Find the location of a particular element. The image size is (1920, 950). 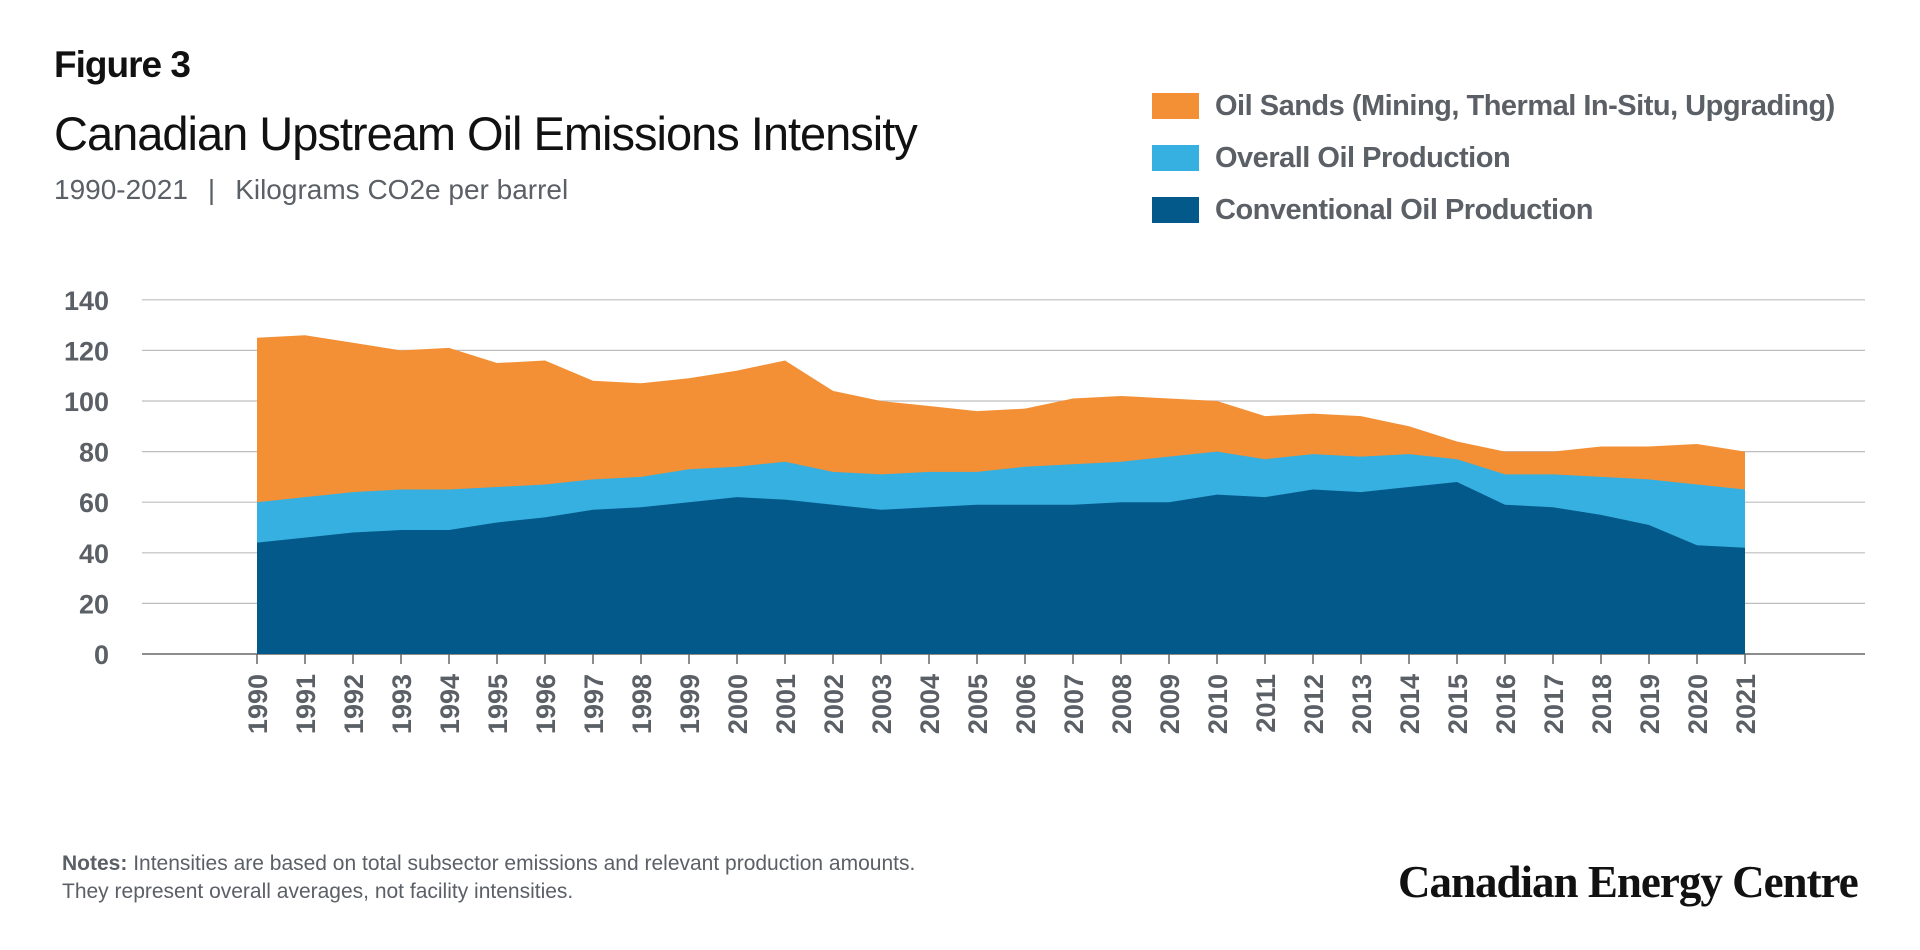

x-tick-label: 2000 is located at coordinates (738, 704).